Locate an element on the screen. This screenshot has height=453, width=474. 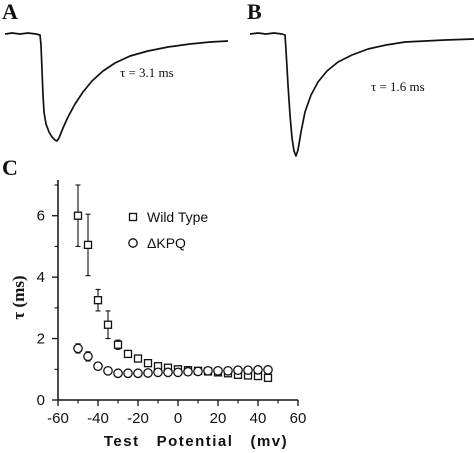
x-tick-label: 20 is located at coordinates (218, 418).